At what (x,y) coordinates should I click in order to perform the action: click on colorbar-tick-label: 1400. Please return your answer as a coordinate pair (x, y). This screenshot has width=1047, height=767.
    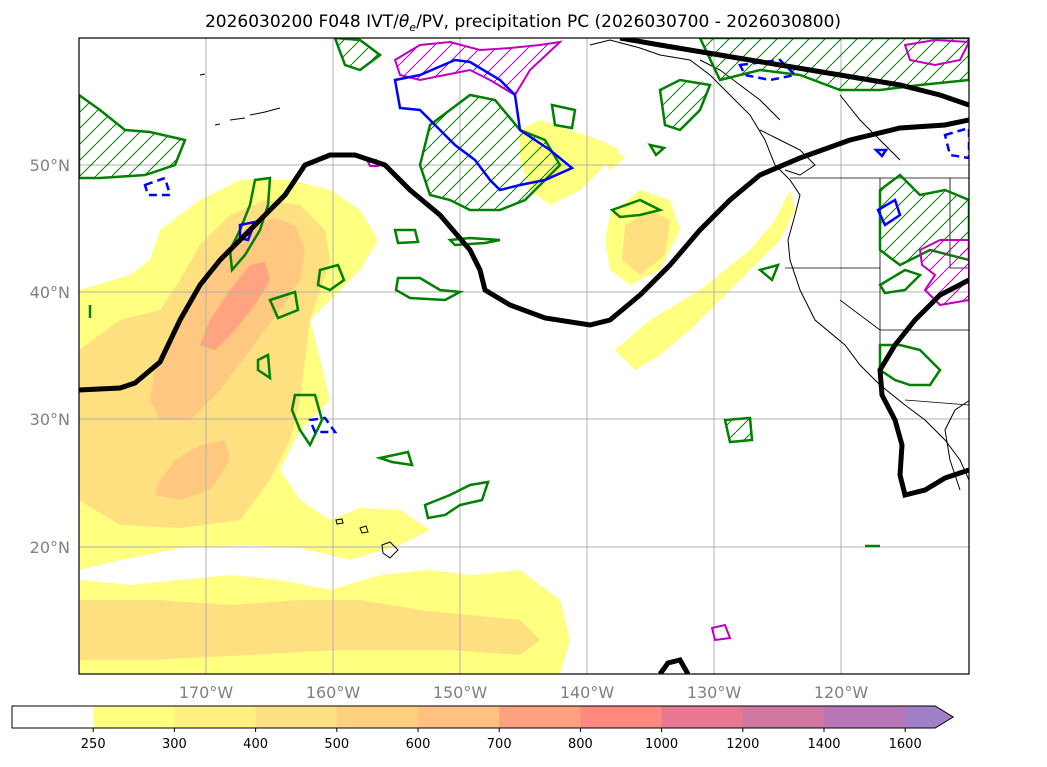
    Looking at the image, I should click on (823, 744).